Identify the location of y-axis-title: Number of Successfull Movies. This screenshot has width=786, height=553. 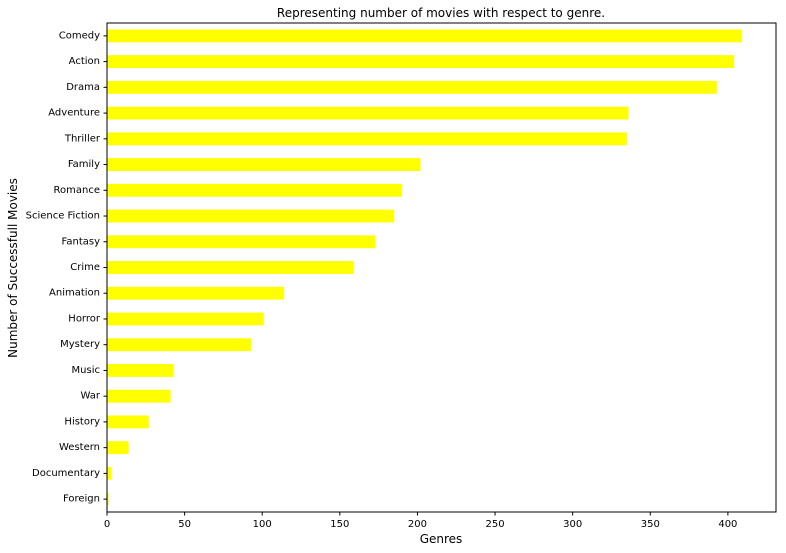
(13, 268).